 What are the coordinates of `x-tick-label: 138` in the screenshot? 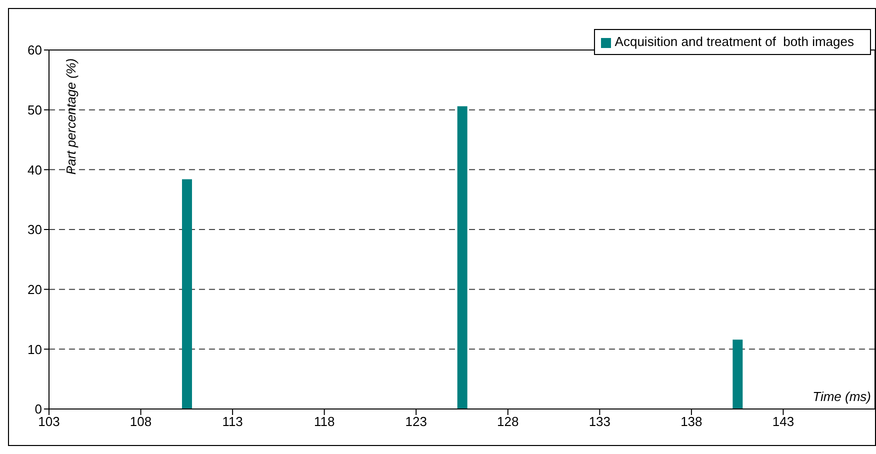 It's located at (691, 422).